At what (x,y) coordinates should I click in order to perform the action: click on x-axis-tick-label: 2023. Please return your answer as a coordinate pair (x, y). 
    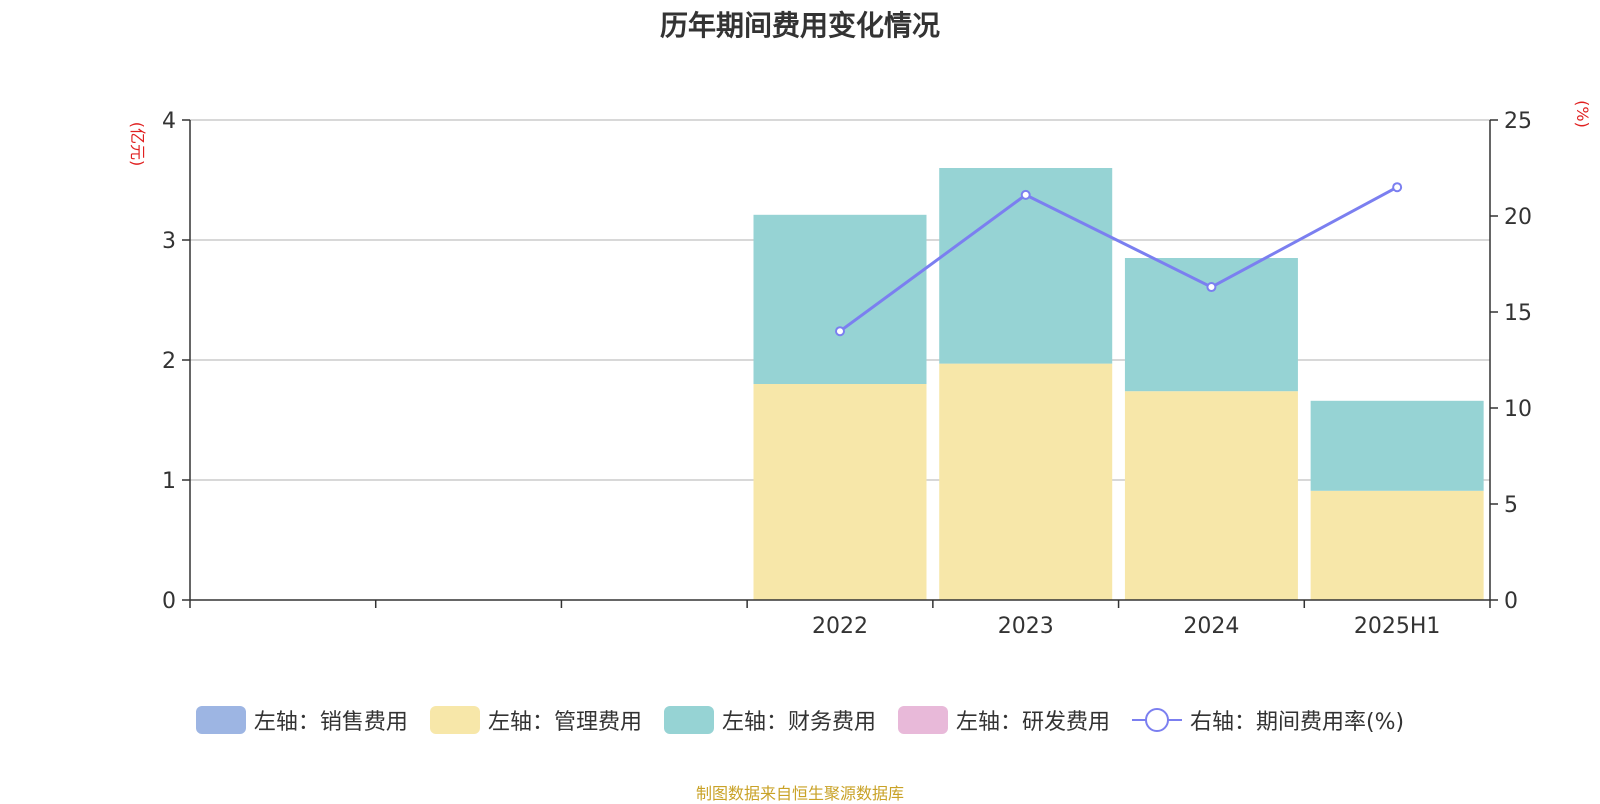
    Looking at the image, I should click on (1026, 626).